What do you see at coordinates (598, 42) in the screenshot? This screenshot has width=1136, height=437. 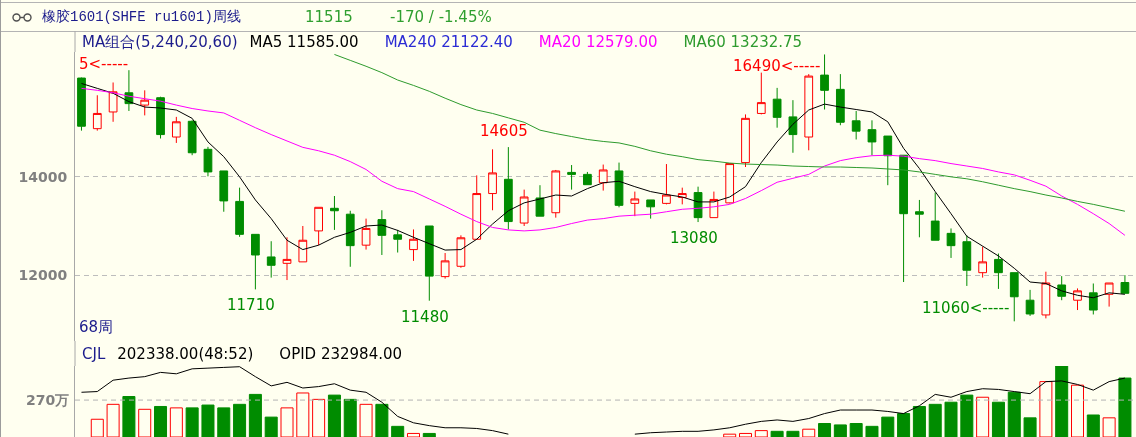 I see `text: MA20 12579.00` at bounding box center [598, 42].